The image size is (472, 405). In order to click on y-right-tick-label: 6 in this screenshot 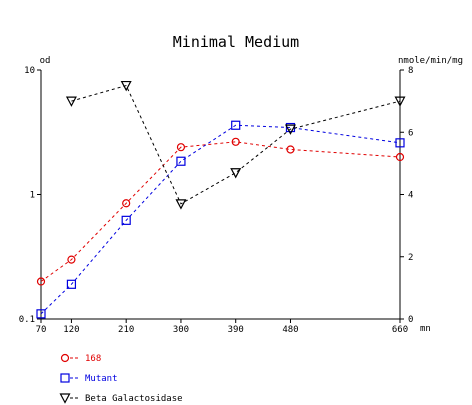, I will do `click(410, 133)`.